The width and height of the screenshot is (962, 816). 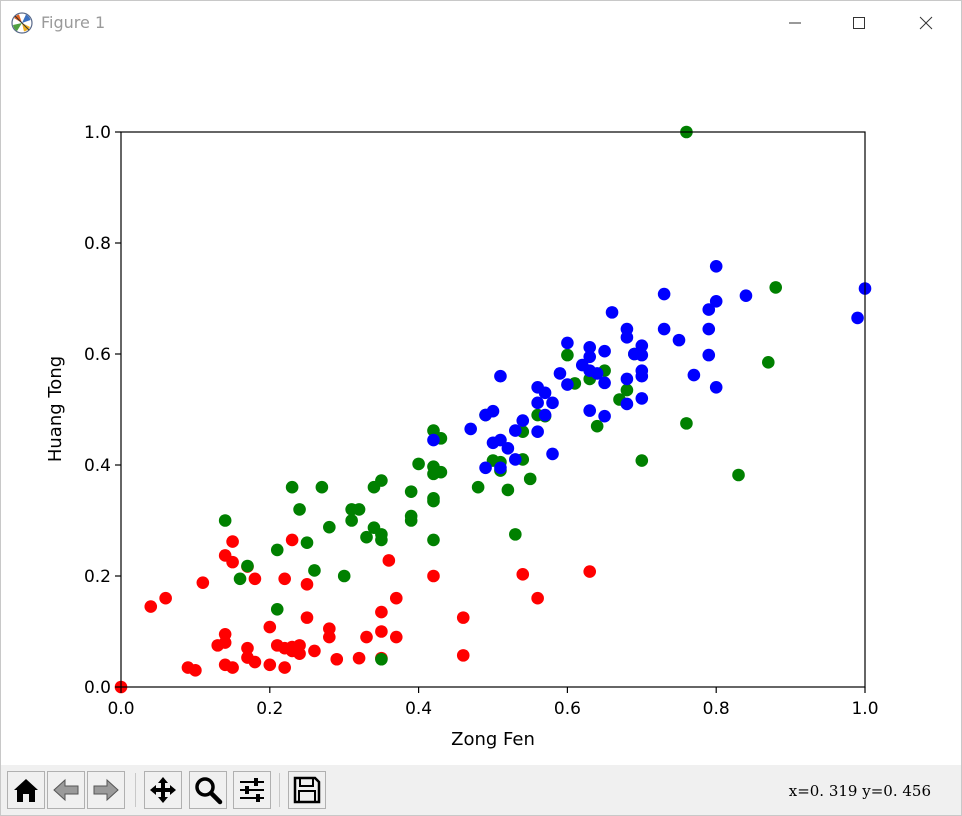 What do you see at coordinates (97, 466) in the screenshot?
I see `y-tick-label: 0.4` at bounding box center [97, 466].